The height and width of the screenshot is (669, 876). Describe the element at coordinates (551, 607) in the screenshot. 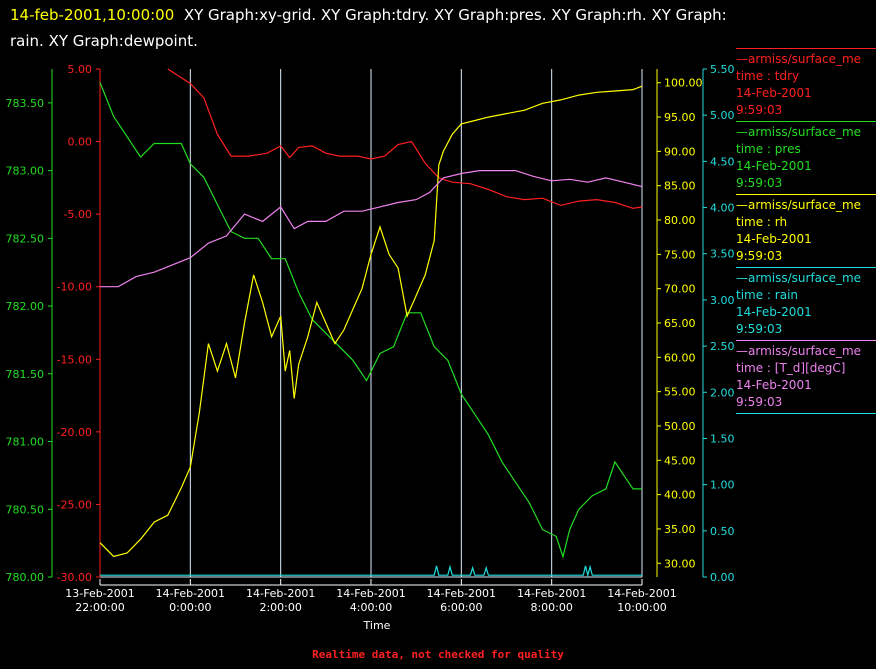

I see `x-tick-label: 8:00:00` at that location.